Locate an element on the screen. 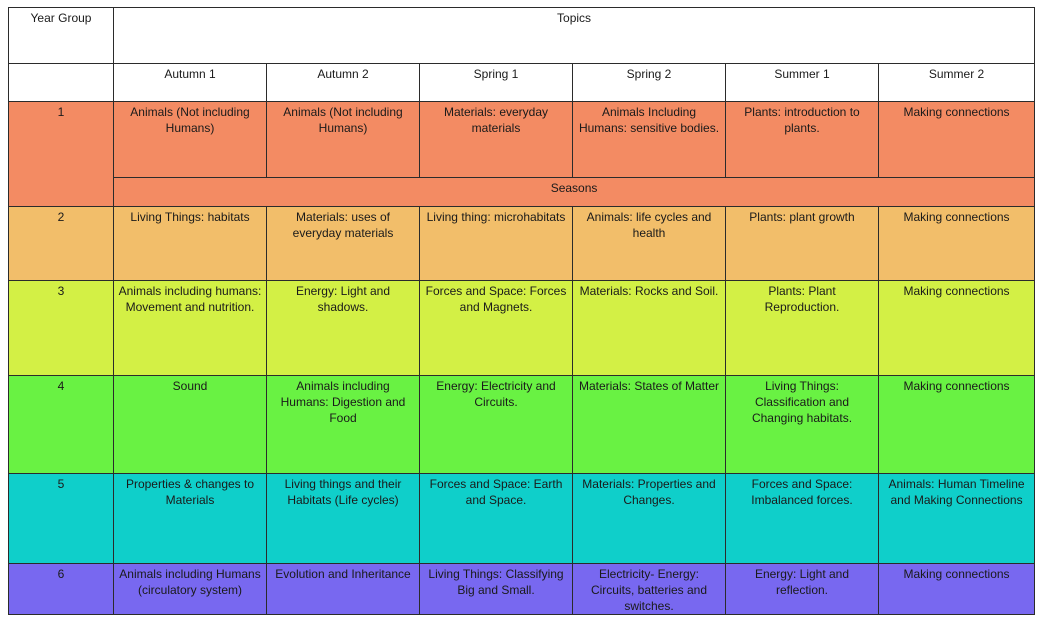 This screenshot has width=1044, height=624. topic-cell: Materials: Rocks and Soil. is located at coordinates (649, 328).